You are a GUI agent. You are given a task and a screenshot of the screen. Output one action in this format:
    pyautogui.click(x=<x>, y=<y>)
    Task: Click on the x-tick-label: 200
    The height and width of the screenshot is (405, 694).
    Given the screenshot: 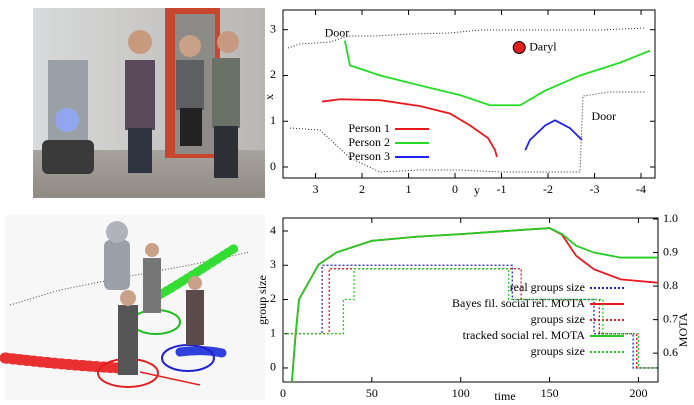 What is the action you would take?
    pyautogui.click(x=638, y=393)
    